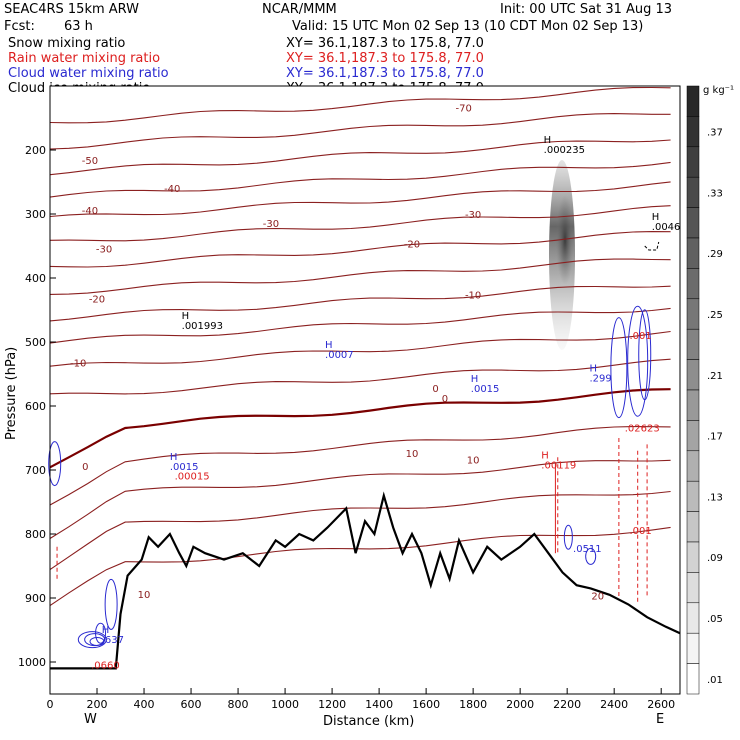  What do you see at coordinates (35, 214) in the screenshot?
I see `y-tick-label: 300` at bounding box center [35, 214].